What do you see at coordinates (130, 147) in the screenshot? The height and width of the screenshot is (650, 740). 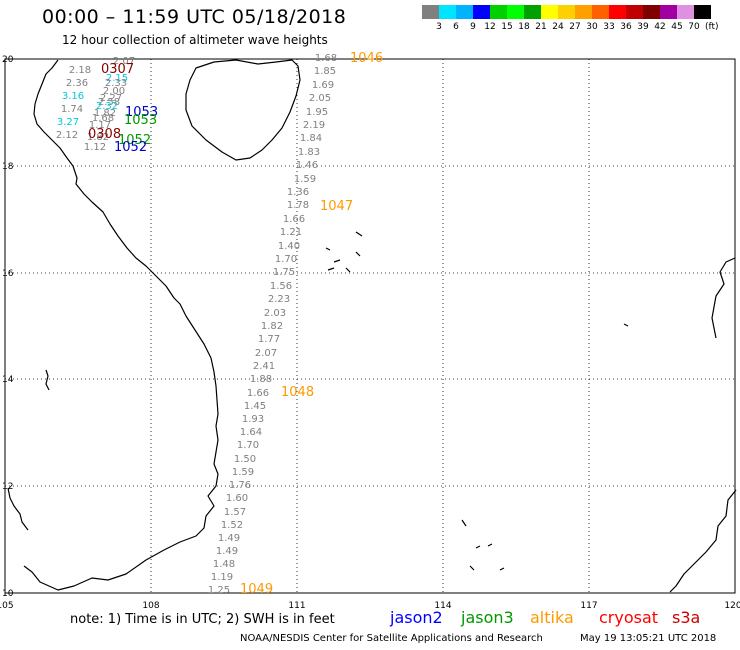 I see `pass-time-label: 1052` at bounding box center [130, 147].